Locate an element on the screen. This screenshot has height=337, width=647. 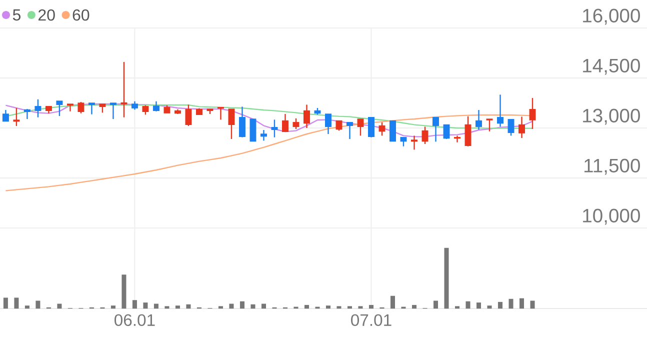
legend-label: 5 is located at coordinates (16, 15).